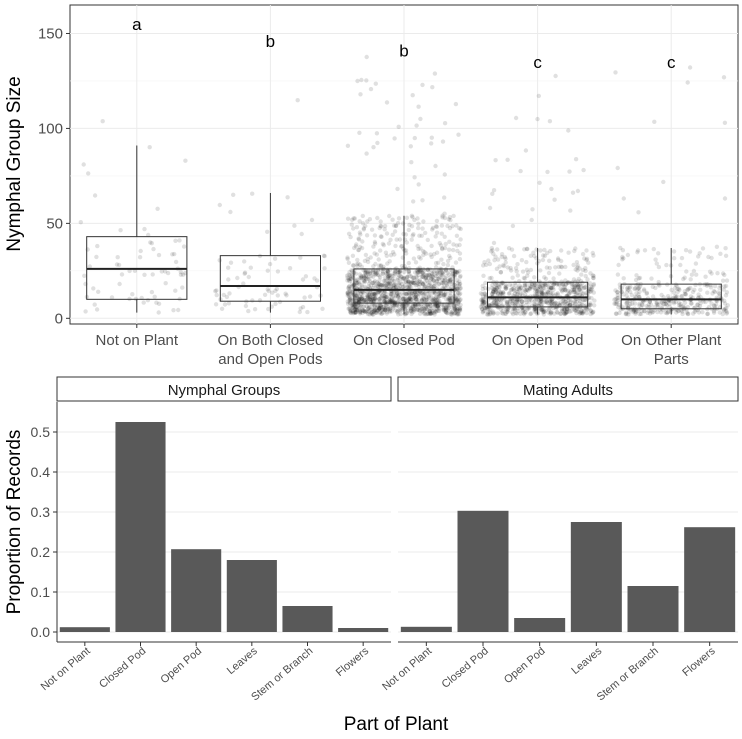  What do you see at coordinates (41, 512) in the screenshot?
I see `y-tick-label: 0.3` at bounding box center [41, 512].